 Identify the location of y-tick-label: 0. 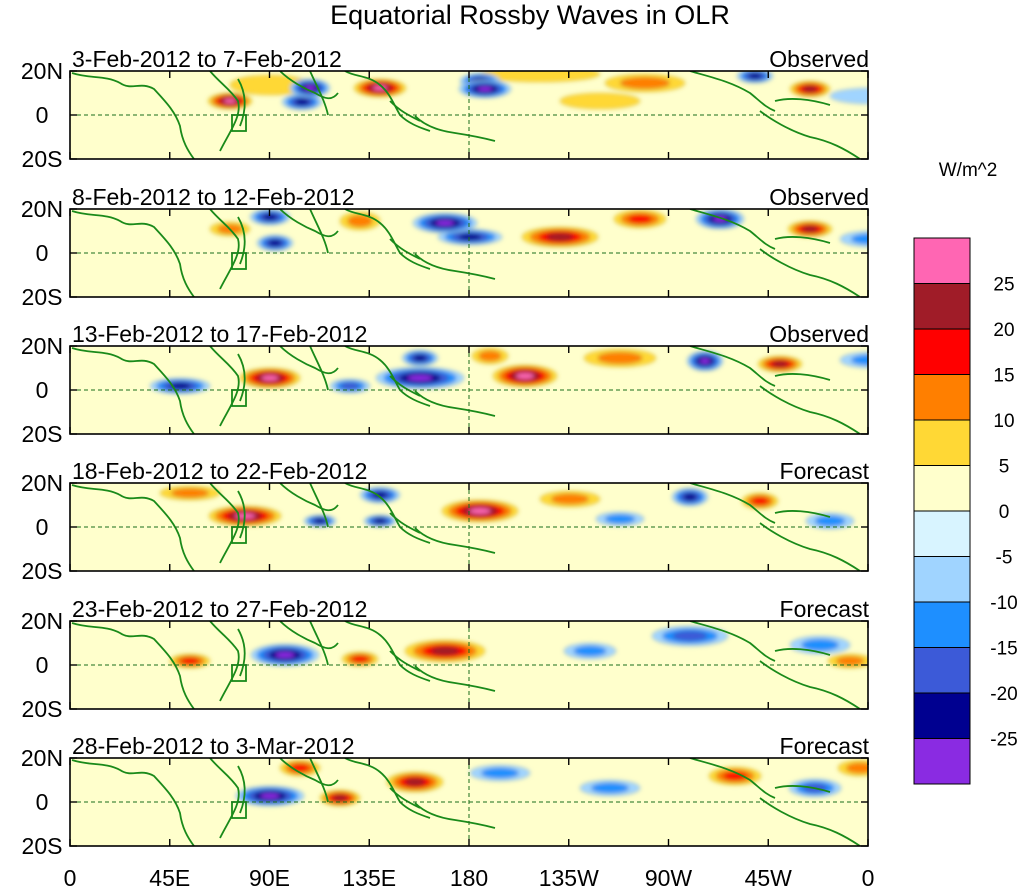
(42, 802).